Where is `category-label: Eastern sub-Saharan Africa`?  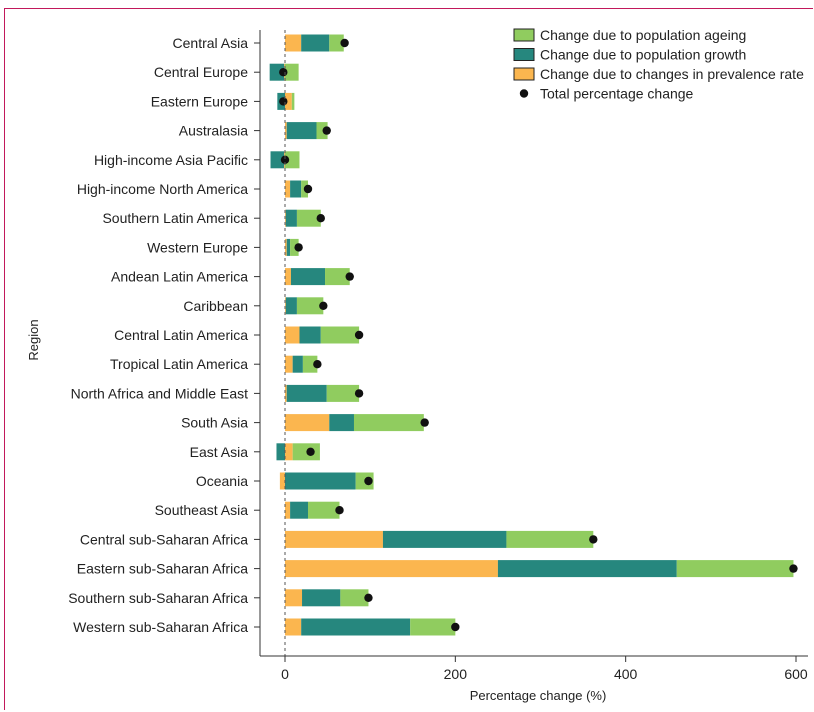
category-label: Eastern sub-Saharan Africa is located at coordinates (162, 569).